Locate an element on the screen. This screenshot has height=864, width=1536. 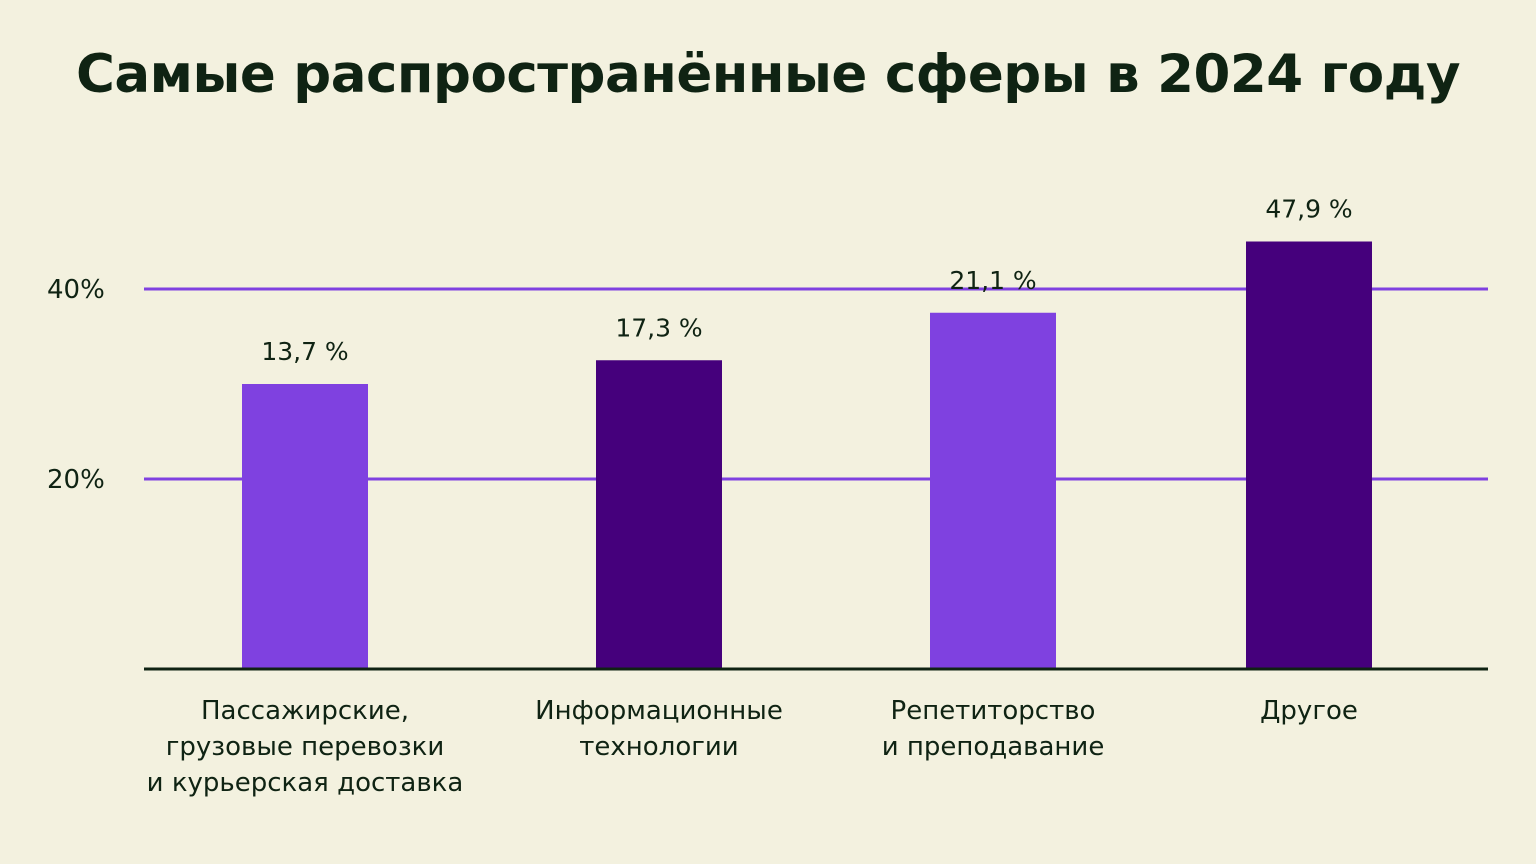
category-label-line: грузовые перевозки is located at coordinates (305, 747).